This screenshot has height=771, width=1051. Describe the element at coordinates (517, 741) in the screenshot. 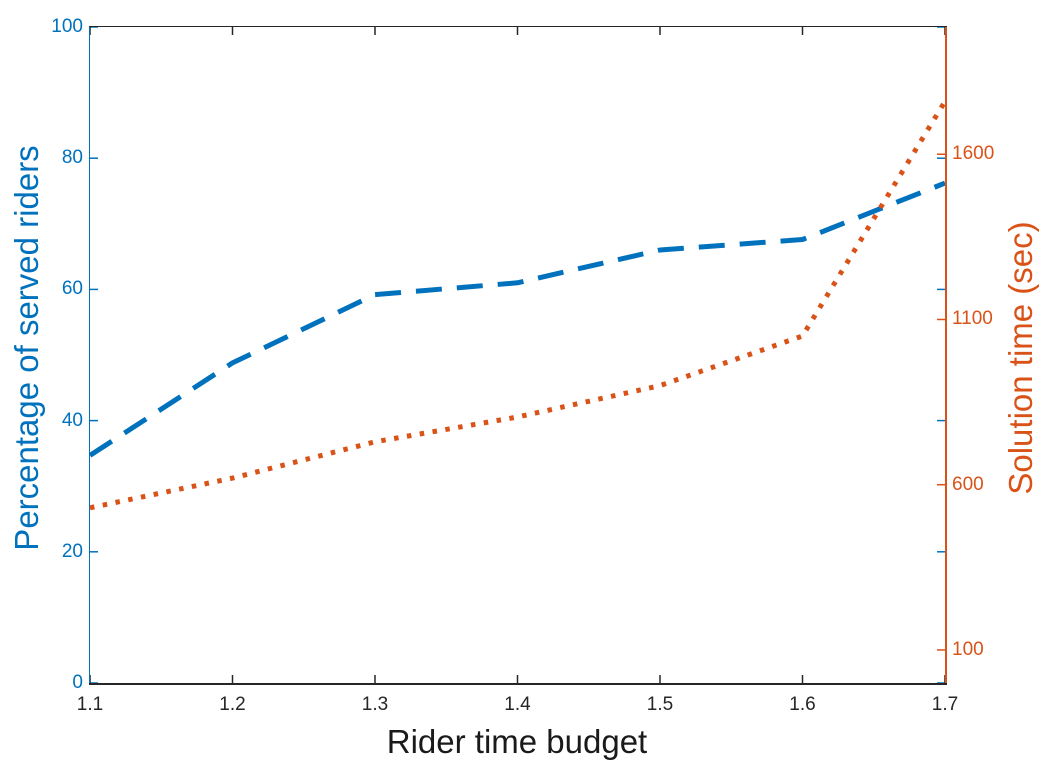

I see `x-axis-label: Rider time budget` at that location.